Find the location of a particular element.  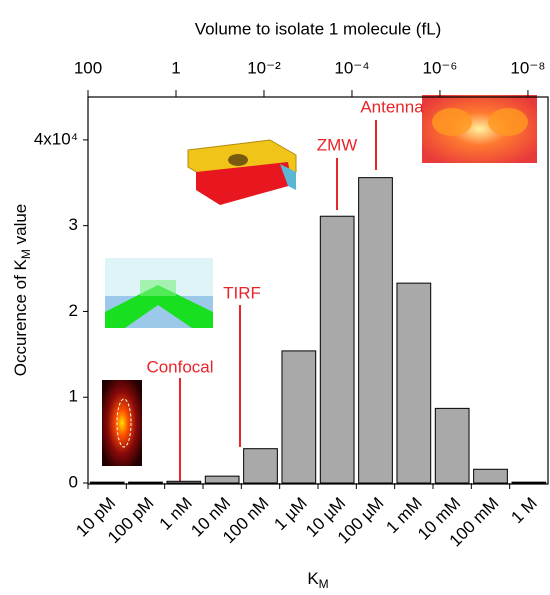

y-axis-title-part: Occurence of K is located at coordinates (20, 317).